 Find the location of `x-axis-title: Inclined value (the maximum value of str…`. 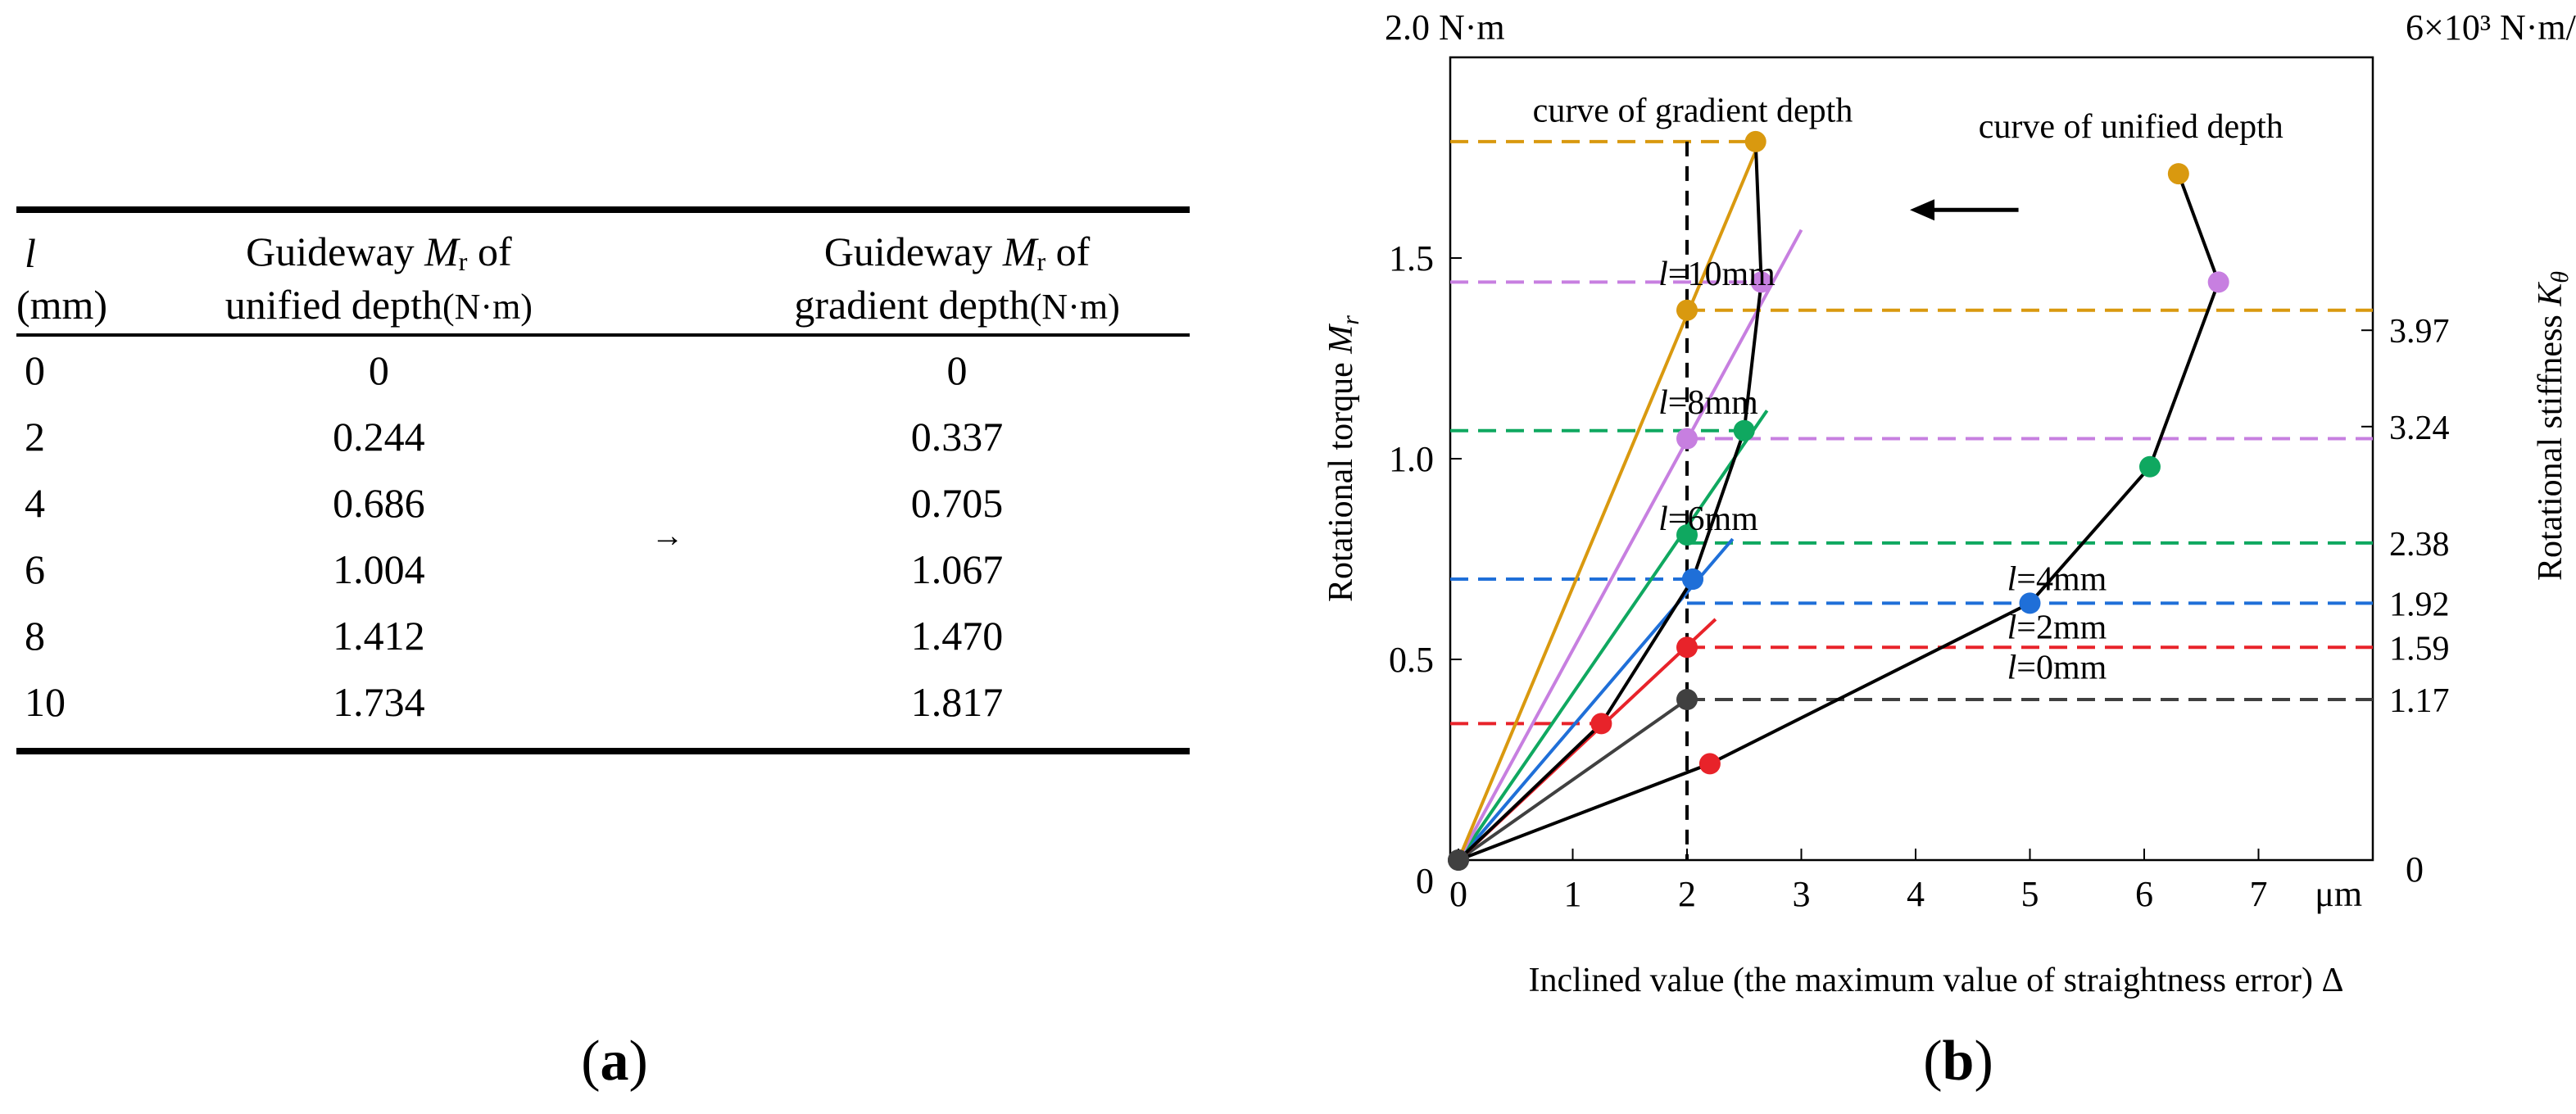

x-axis-title: Inclined value (the maximum value of str… is located at coordinates (1936, 980).